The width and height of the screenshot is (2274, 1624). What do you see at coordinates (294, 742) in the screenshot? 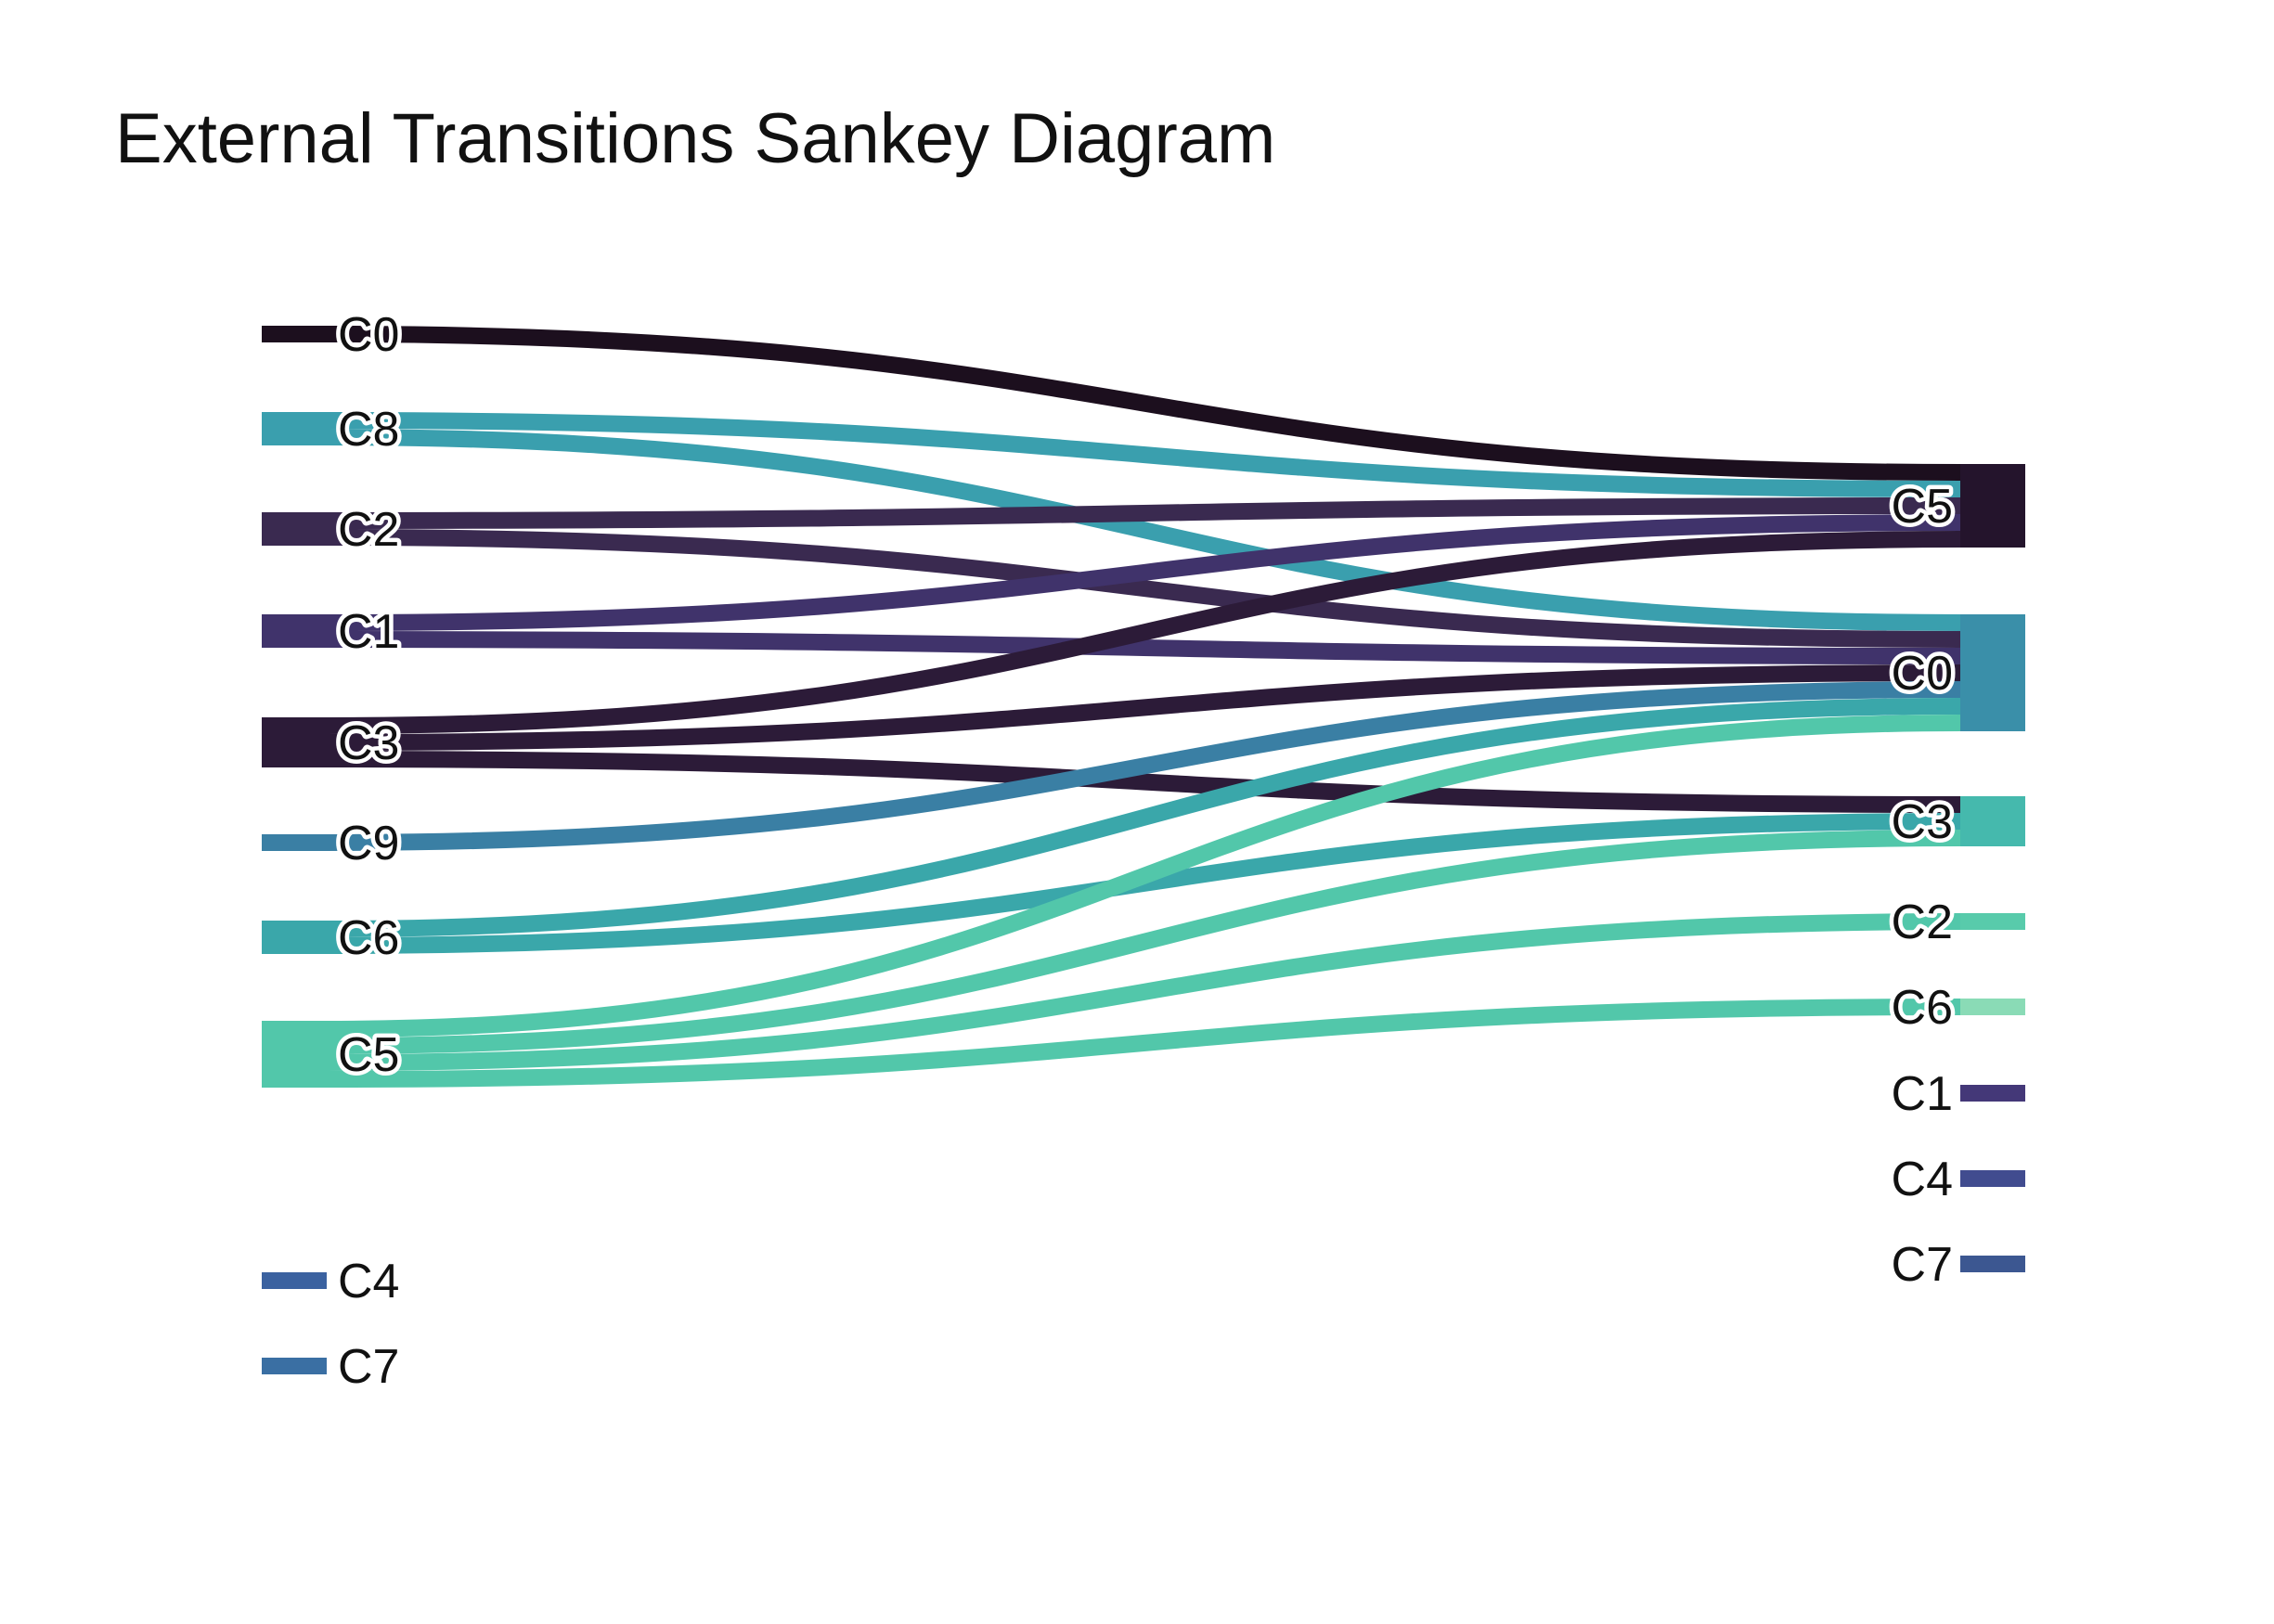
I see `source-node-c3` at bounding box center [294, 742].